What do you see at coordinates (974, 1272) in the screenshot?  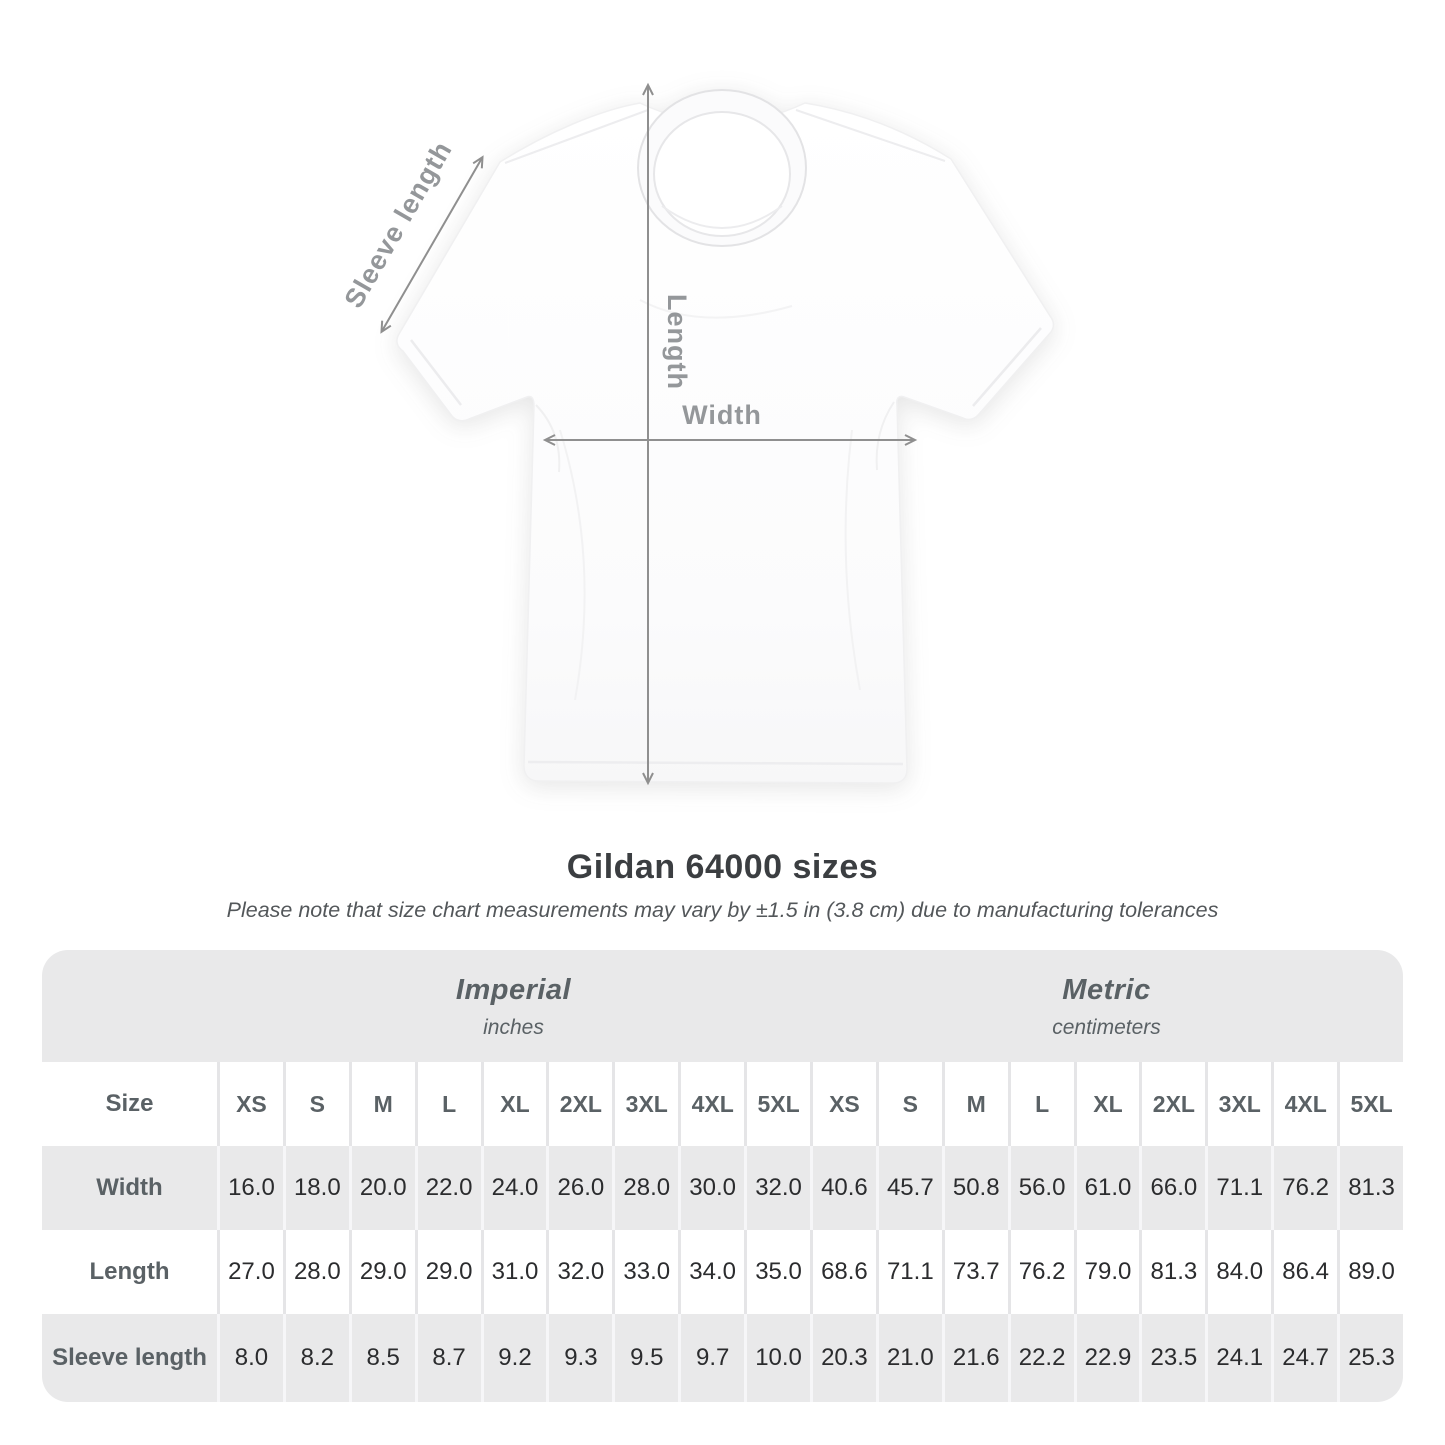 I see `value-cell: 73.7` at bounding box center [974, 1272].